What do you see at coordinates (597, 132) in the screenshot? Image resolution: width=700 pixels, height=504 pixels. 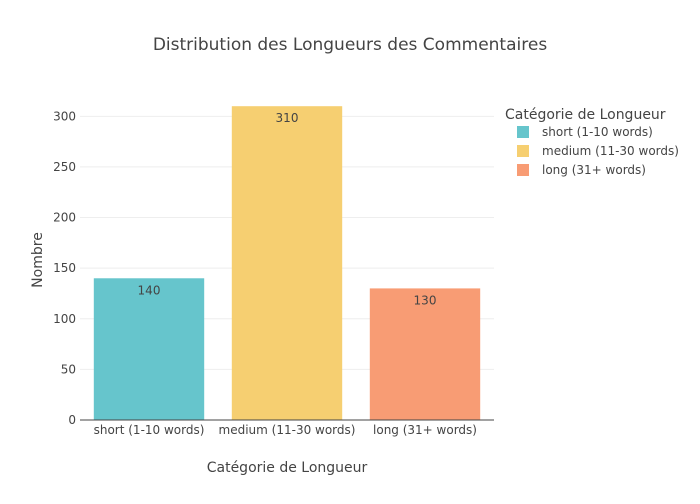 I see `legend-label: short (1-10 words)` at bounding box center [597, 132].